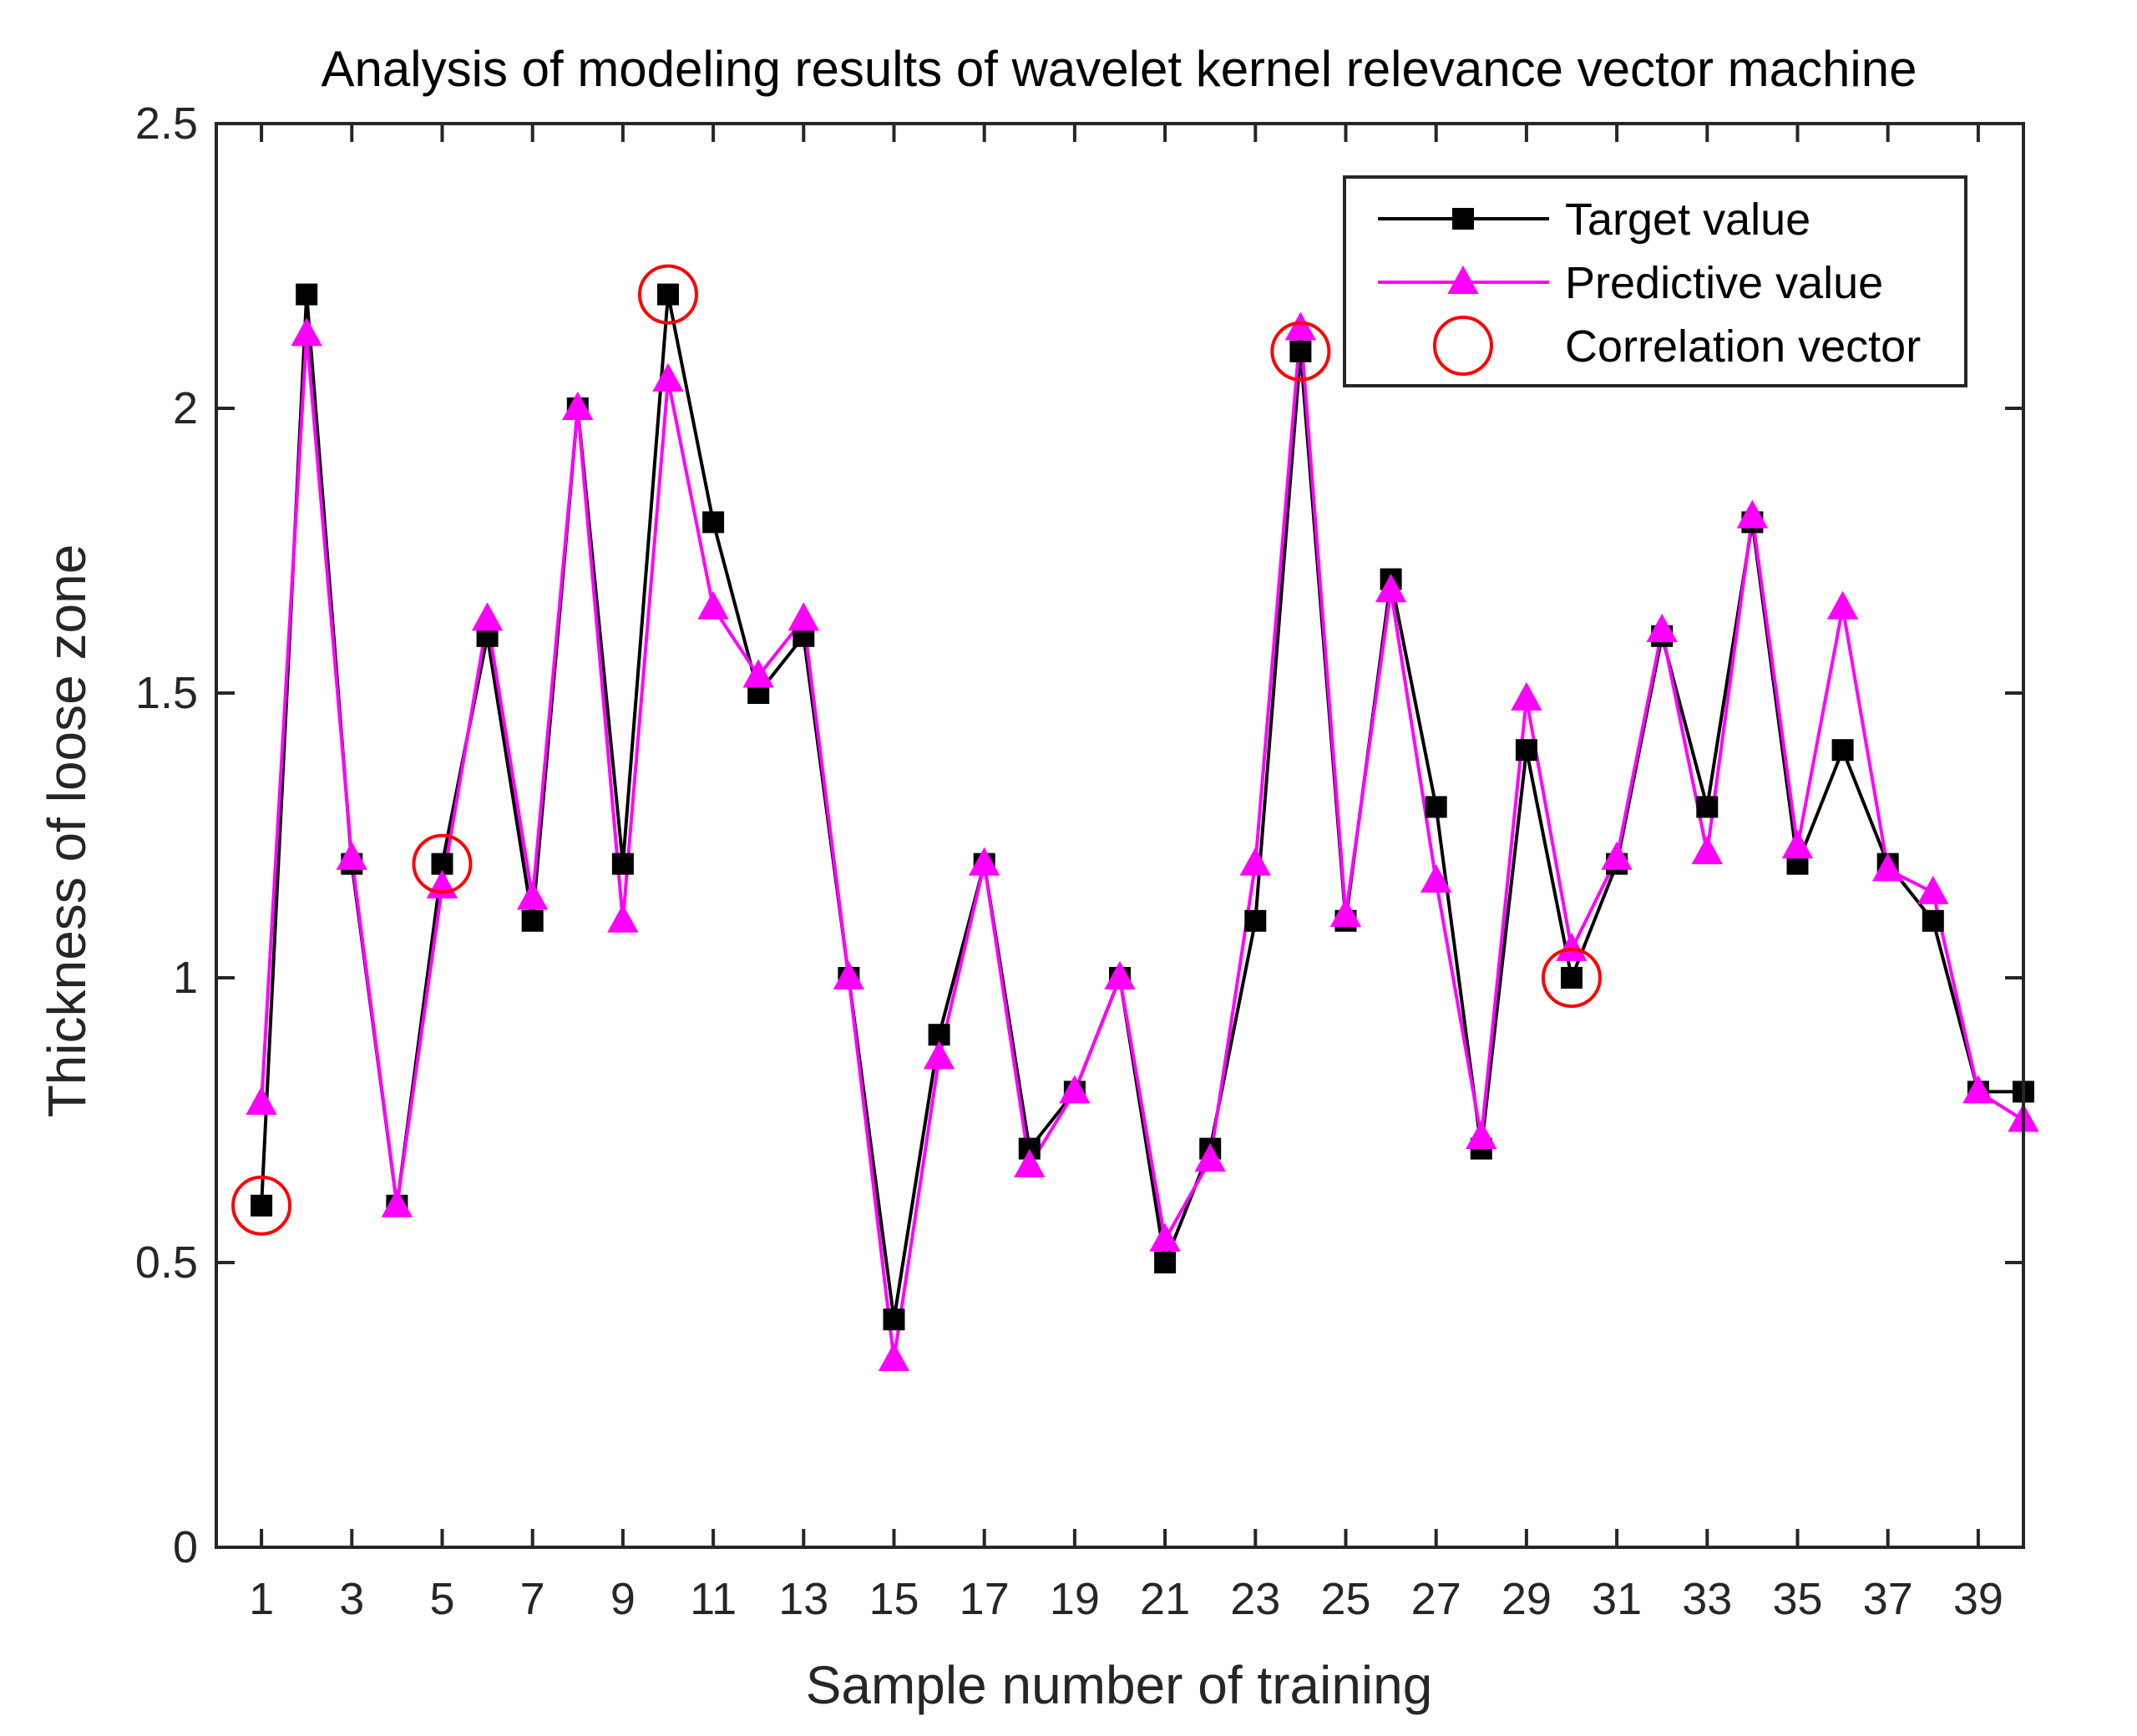 This screenshot has width=2137, height=1736. Describe the element at coordinates (1743, 346) in the screenshot. I see `legend-label: Correlation vector` at that location.